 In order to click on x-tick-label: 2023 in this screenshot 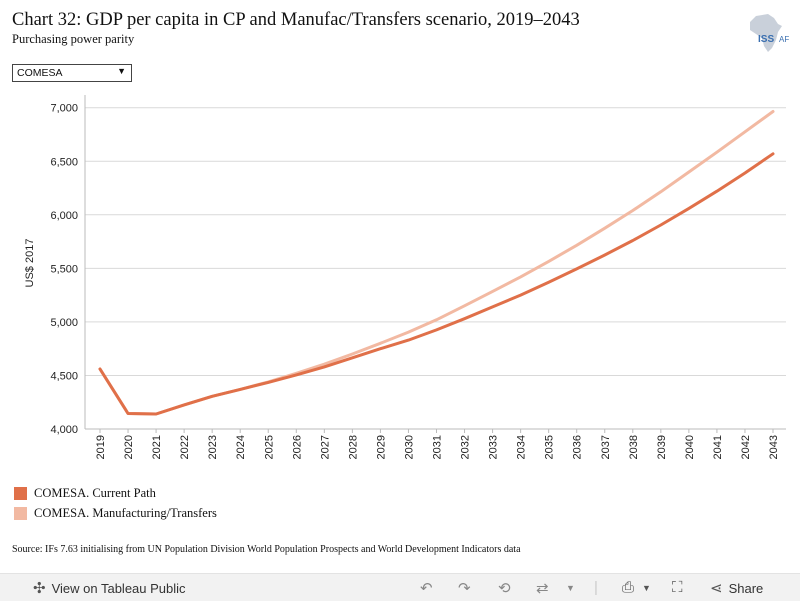, I will do `click(213, 447)`.